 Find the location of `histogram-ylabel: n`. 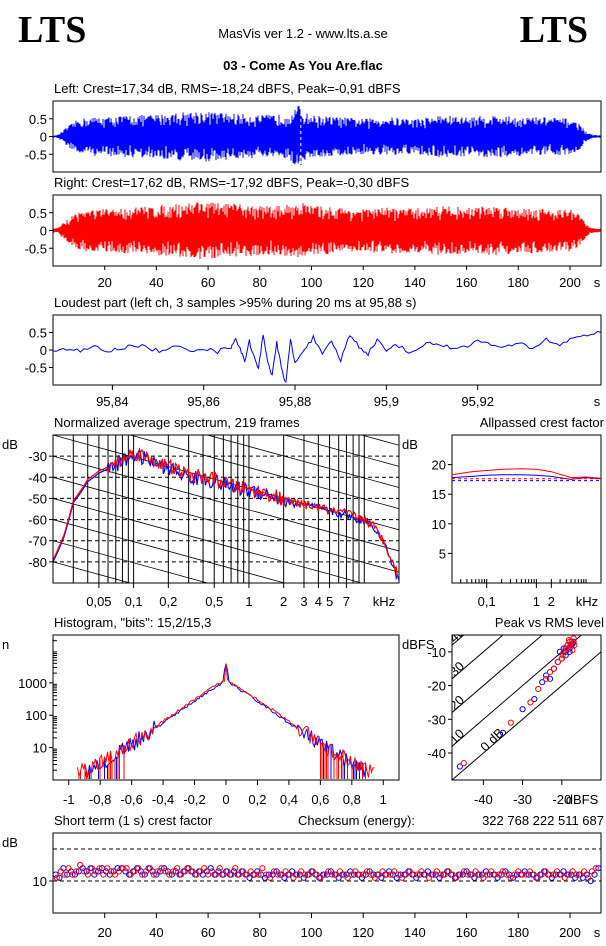

histogram-ylabel: n is located at coordinates (5, 644).